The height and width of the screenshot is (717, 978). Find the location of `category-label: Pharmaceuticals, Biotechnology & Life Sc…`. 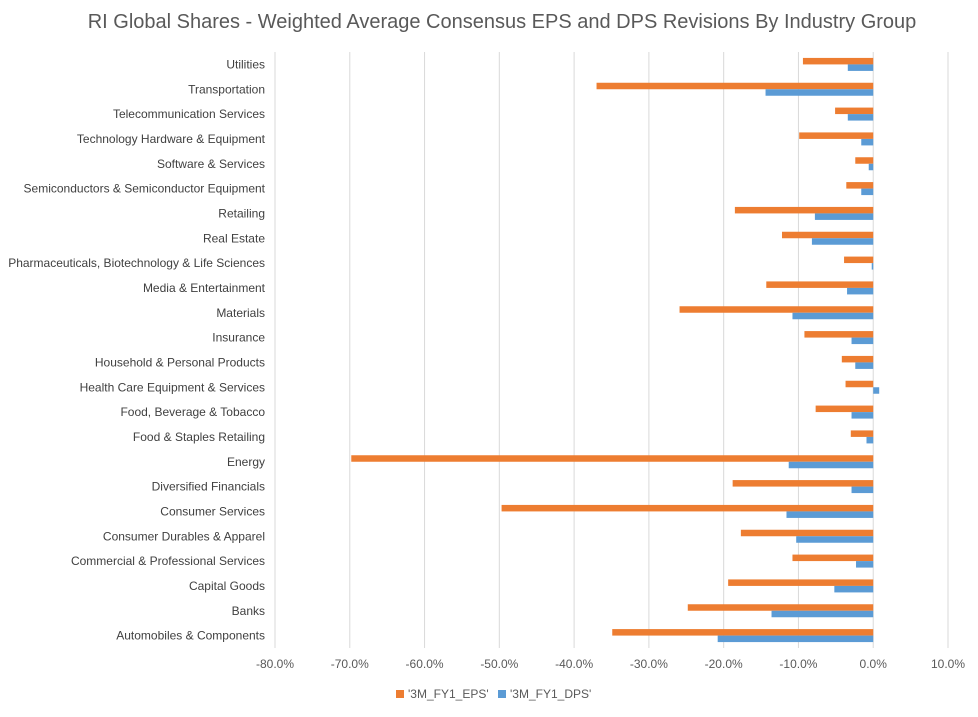

category-label: Pharmaceuticals, Biotechnology & Life Sc… is located at coordinates (136, 263).